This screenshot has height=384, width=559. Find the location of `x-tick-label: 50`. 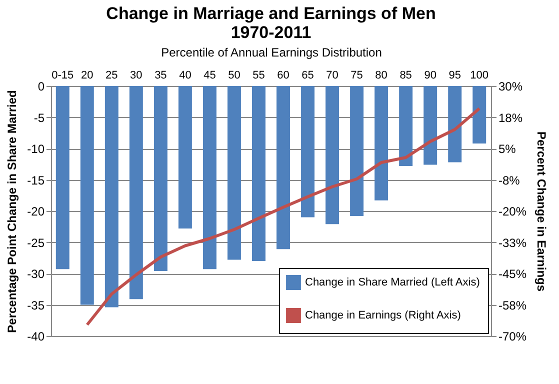

x-tick-label: 50 is located at coordinates (234, 76).